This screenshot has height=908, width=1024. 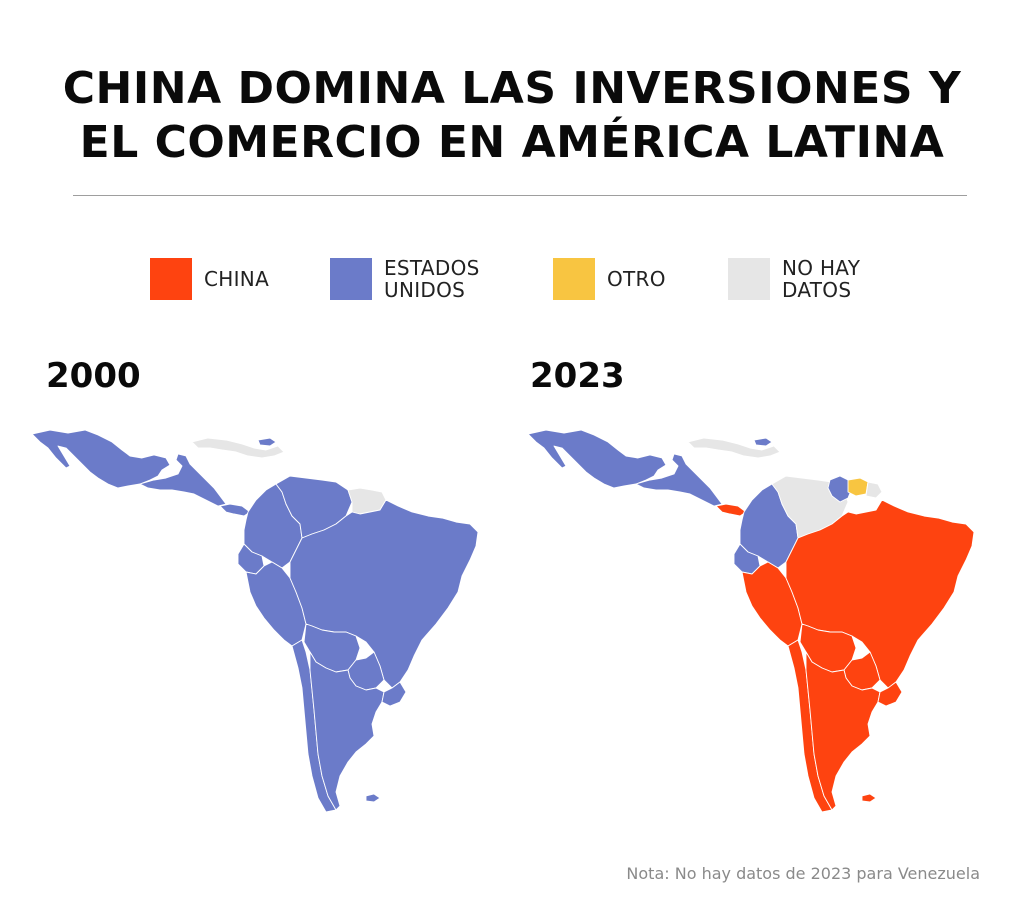 I want to click on nodata-swatch, so click(x=749, y=279).